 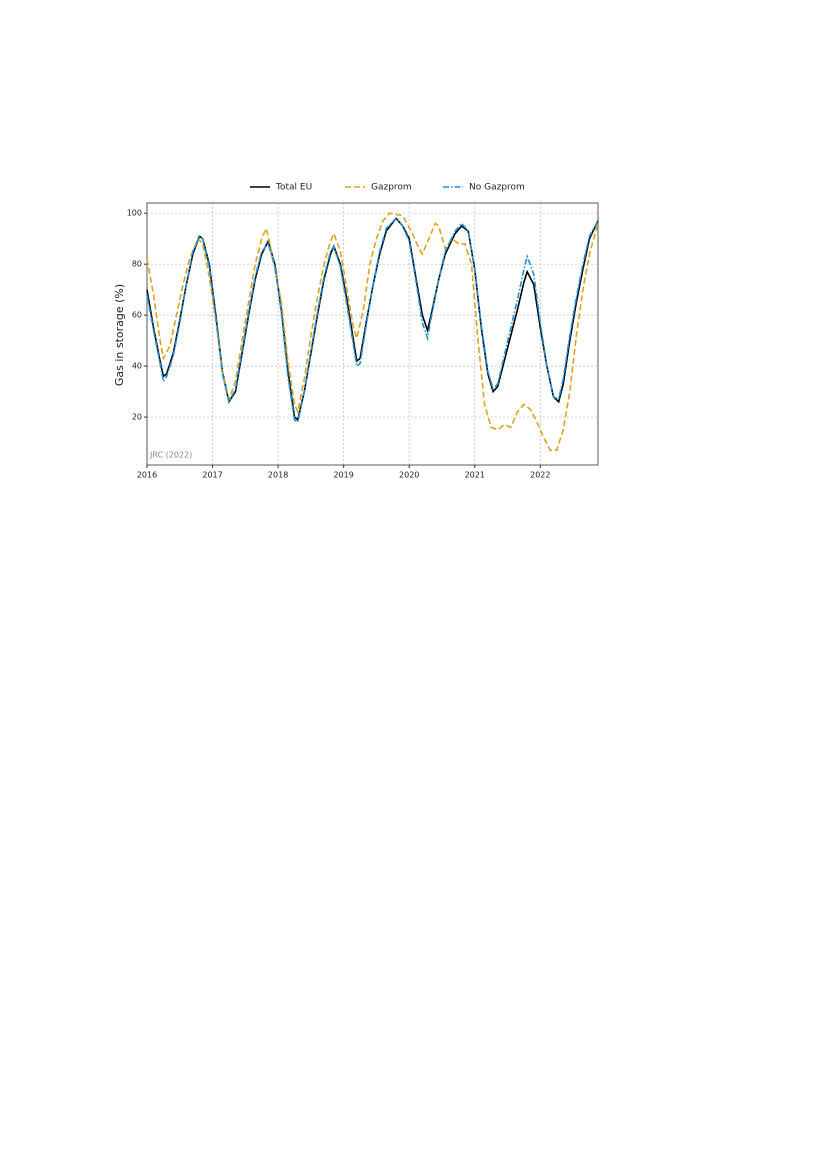 What do you see at coordinates (475, 475) in the screenshot?
I see `x-tick-label: 2021` at bounding box center [475, 475].